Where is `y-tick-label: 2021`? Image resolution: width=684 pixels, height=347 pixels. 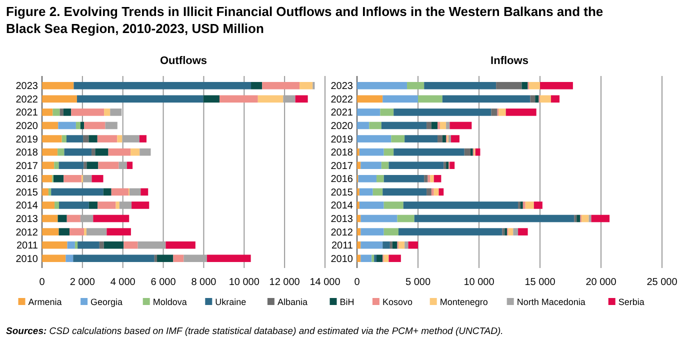 y-tick-label: 2021 is located at coordinates (27, 113).